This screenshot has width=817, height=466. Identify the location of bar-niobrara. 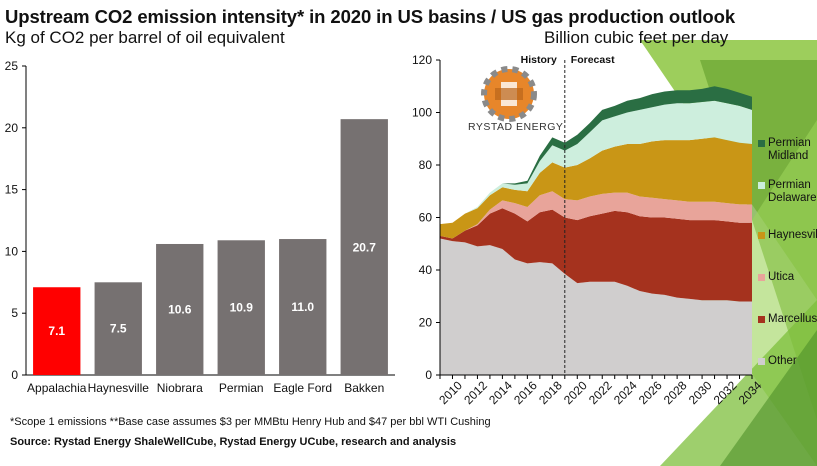
(180, 309).